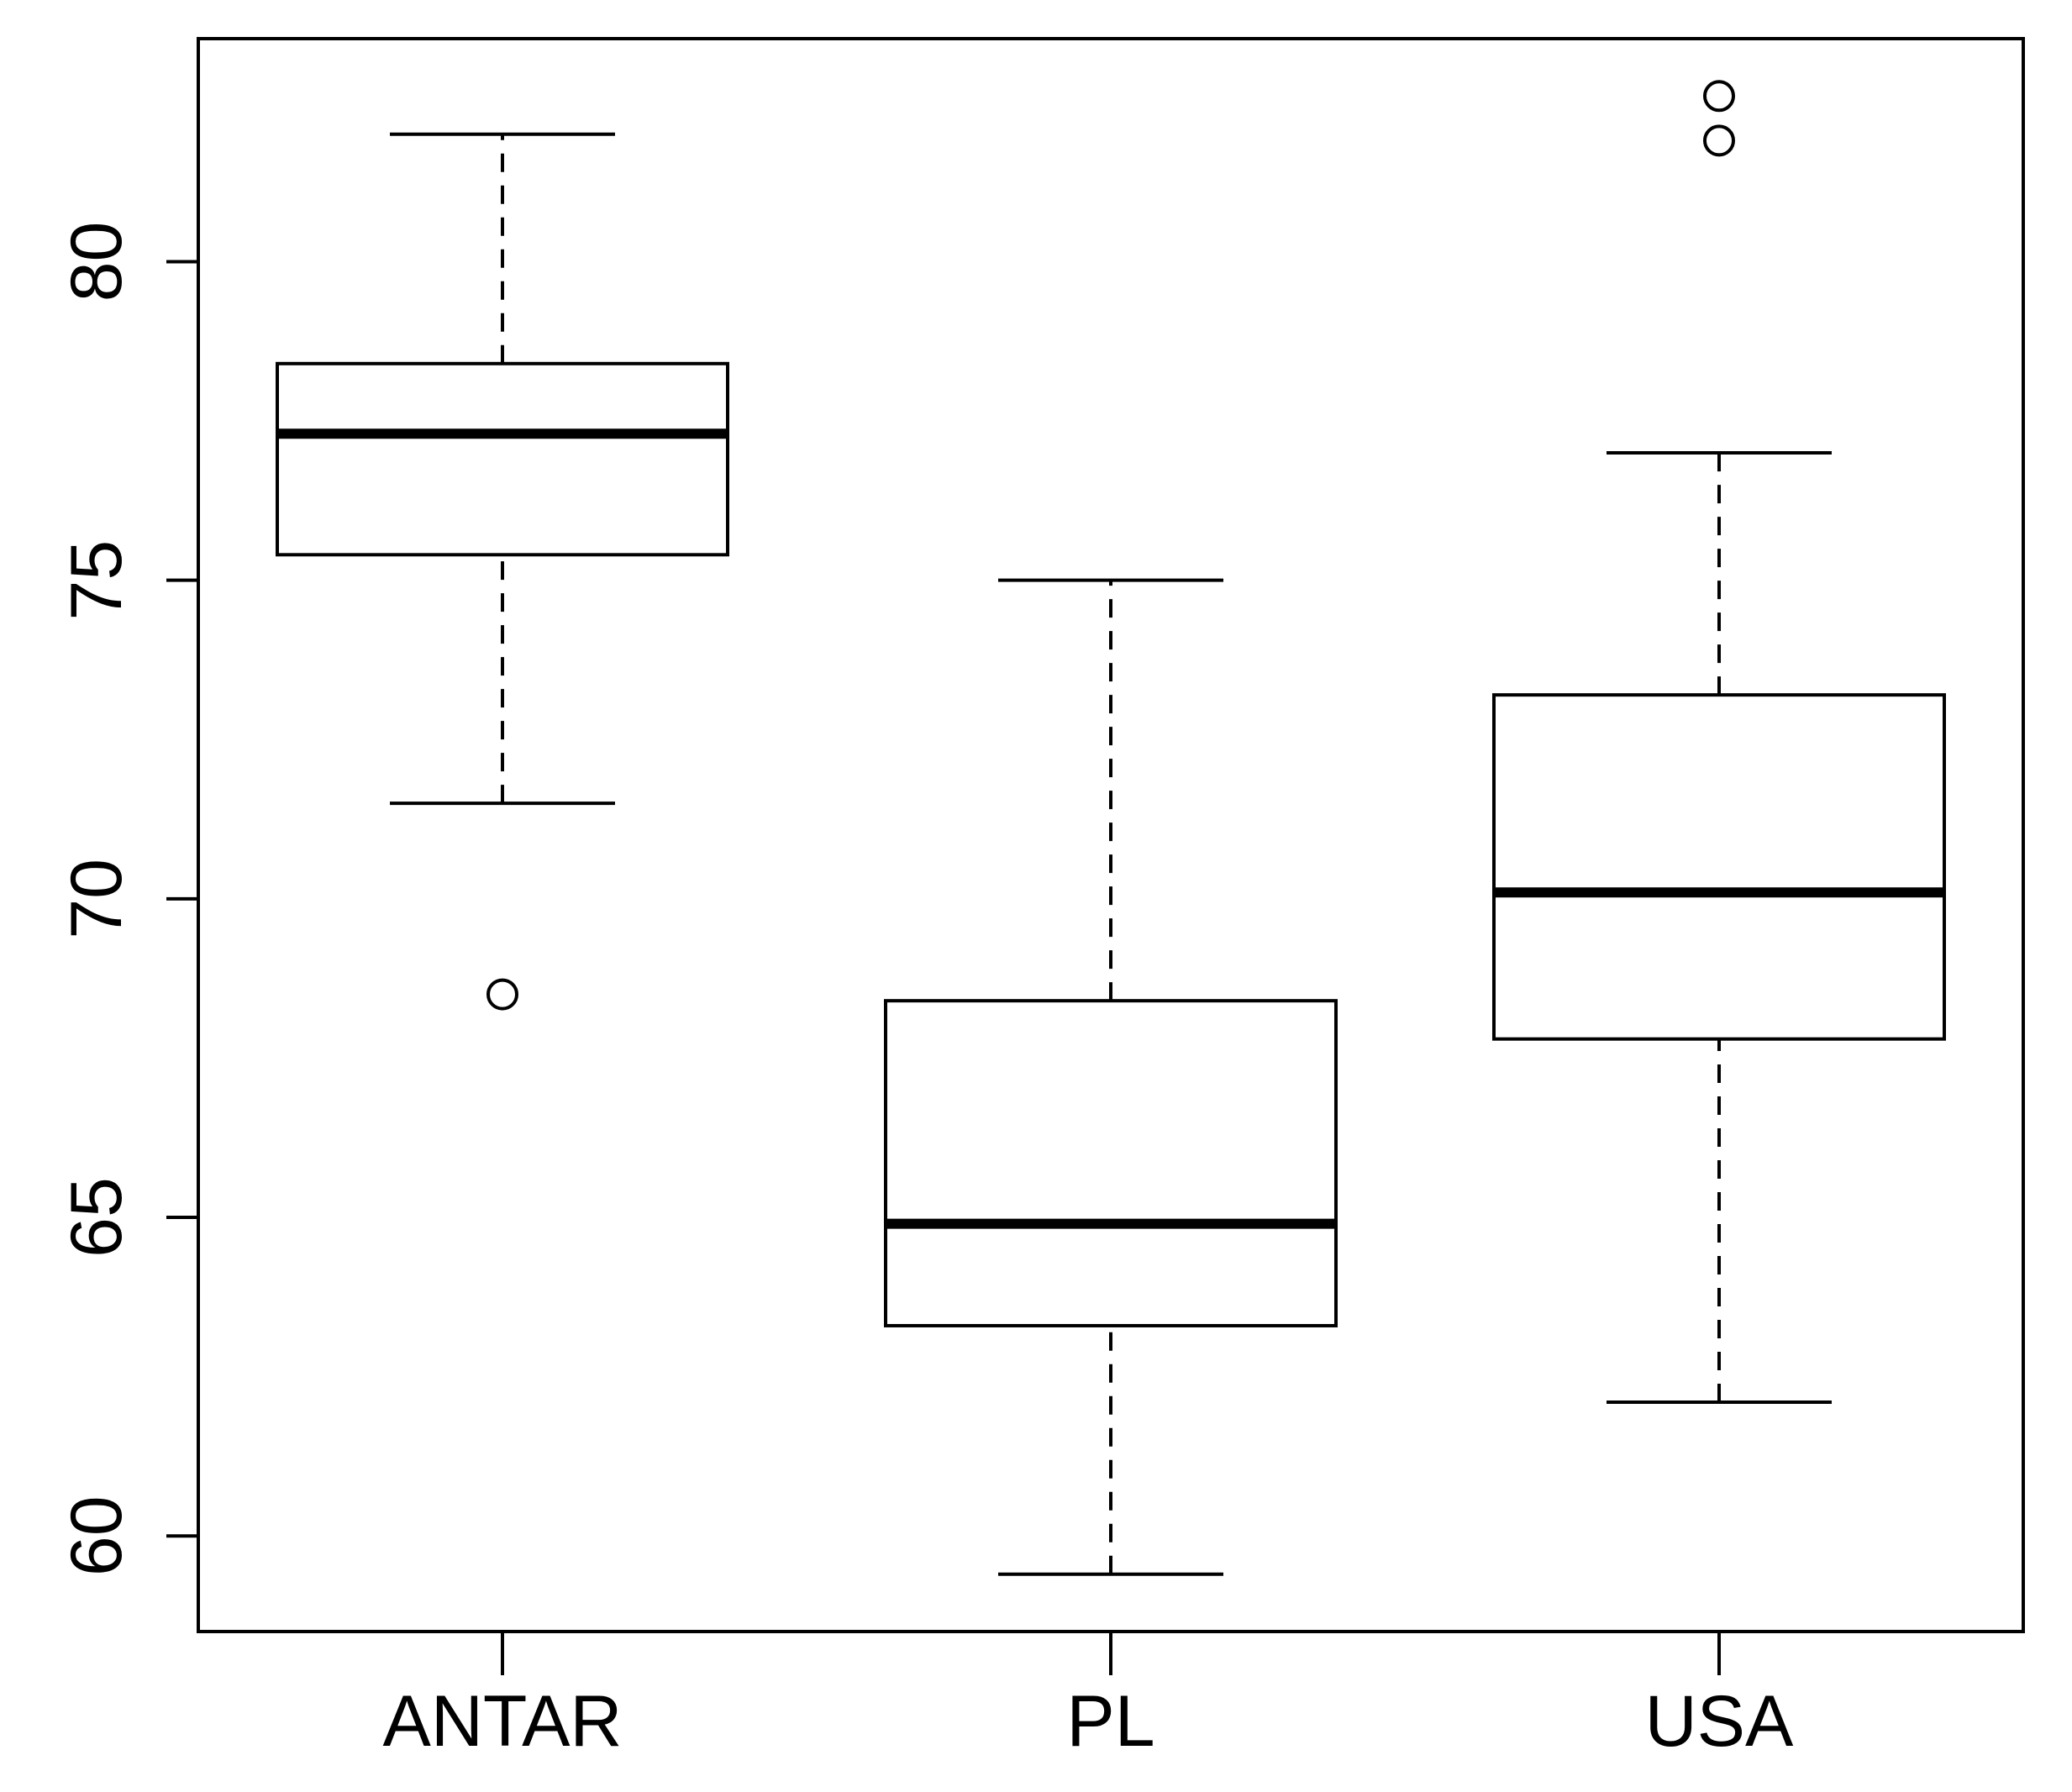 This screenshot has width=2072, height=1792. Describe the element at coordinates (96, 580) in the screenshot. I see `y-tick-label: 75` at that location.